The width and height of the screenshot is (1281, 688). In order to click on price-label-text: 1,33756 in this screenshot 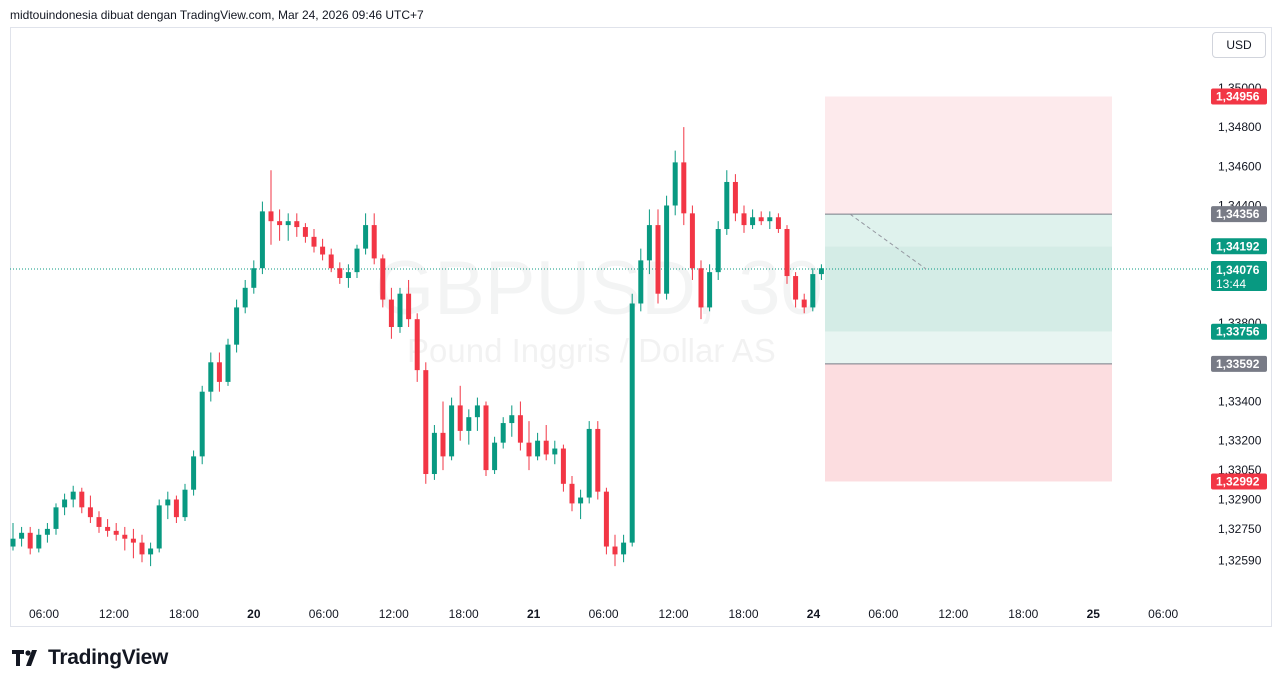, I will do `click(1238, 332)`.